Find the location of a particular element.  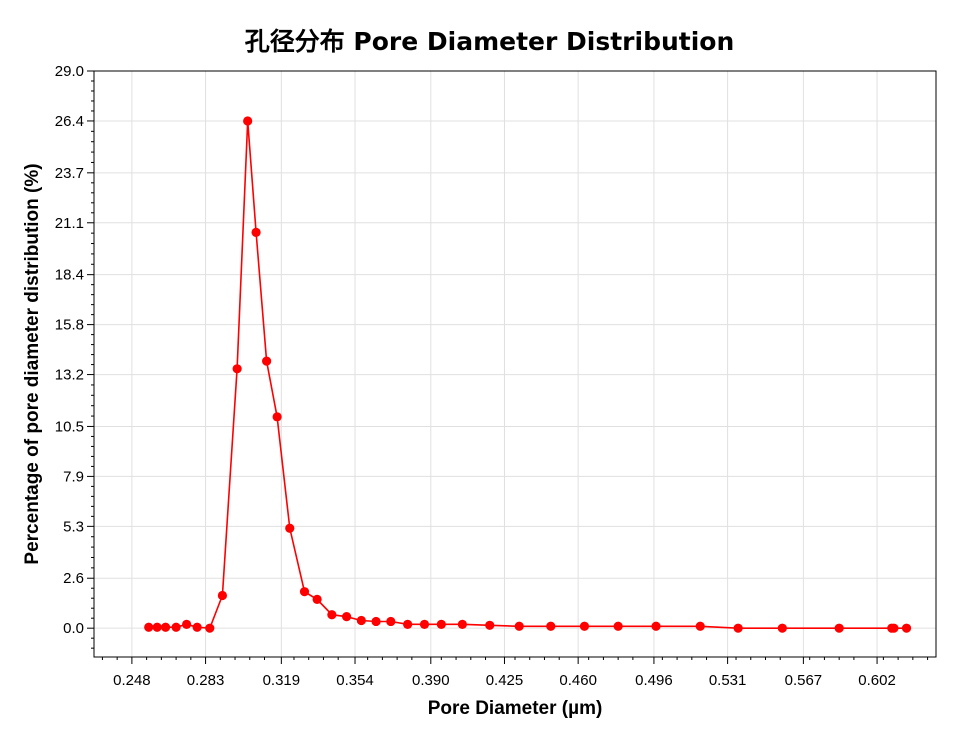

x-tick-label: 0.319 is located at coordinates (282, 680).